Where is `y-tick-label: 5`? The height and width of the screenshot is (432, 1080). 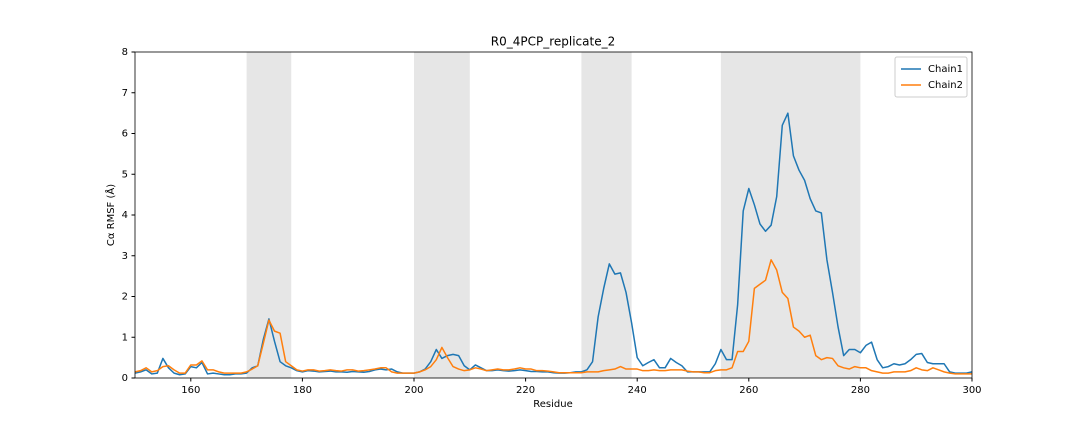 y-tick-label: 5 is located at coordinates (125, 174).